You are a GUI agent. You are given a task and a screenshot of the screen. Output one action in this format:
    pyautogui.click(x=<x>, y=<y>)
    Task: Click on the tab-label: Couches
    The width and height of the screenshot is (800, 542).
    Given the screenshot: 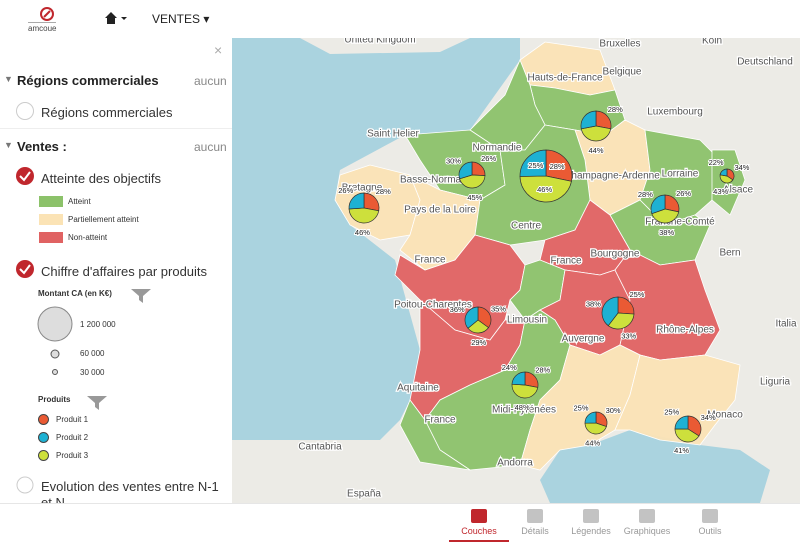 What is the action you would take?
    pyautogui.click(x=479, y=531)
    